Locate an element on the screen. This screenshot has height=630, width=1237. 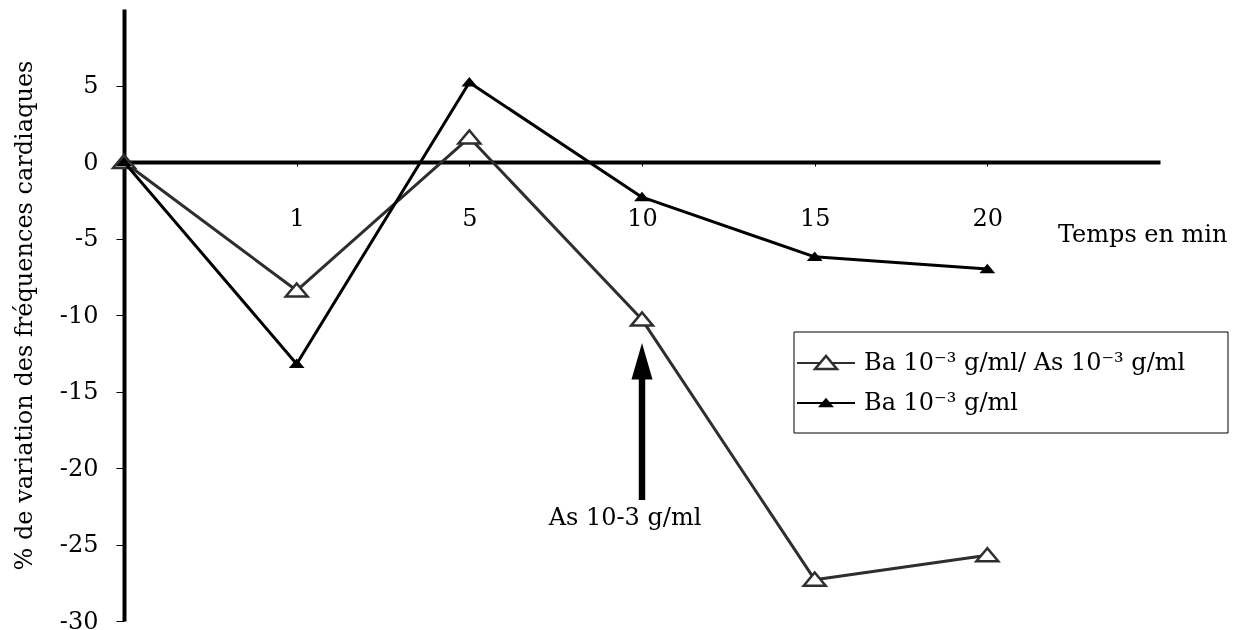
legend-label: Ba 10⁻³ g/ml/ As 10⁻³ g/ml is located at coordinates (1025, 362).